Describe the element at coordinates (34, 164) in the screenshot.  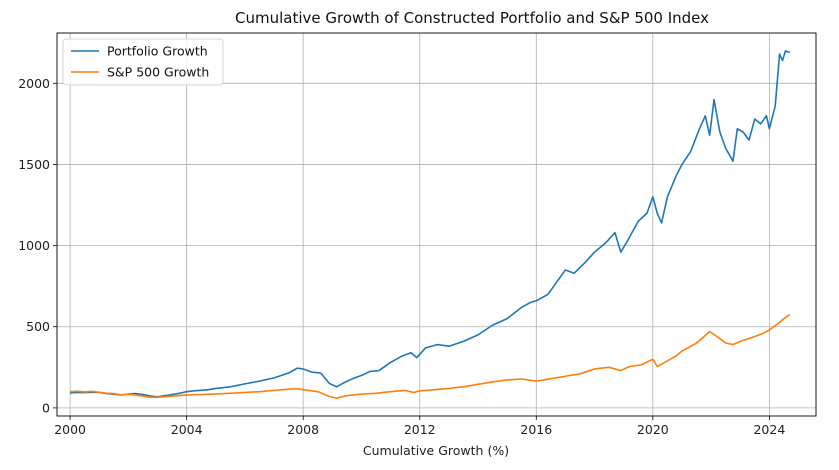
I see `y-tick-label: 1500` at that location.